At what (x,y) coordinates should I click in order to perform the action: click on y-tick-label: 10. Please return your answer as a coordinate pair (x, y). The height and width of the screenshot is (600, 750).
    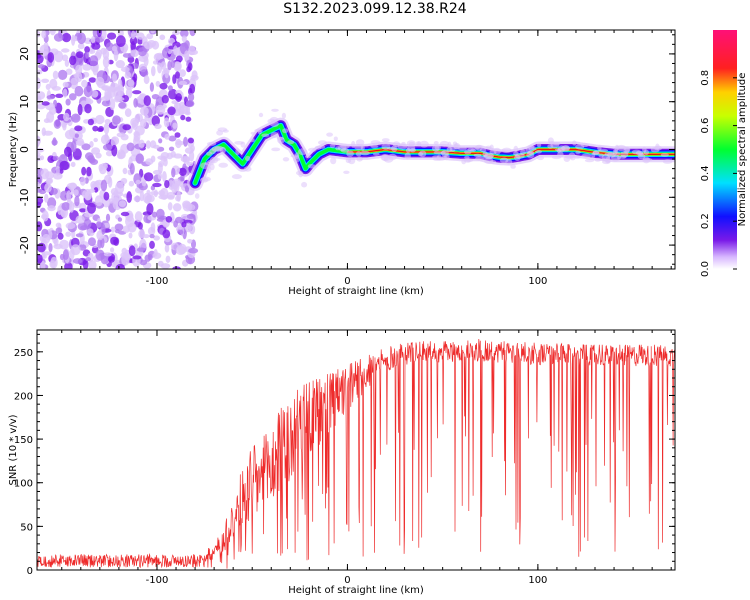
    Looking at the image, I should click on (24, 102).